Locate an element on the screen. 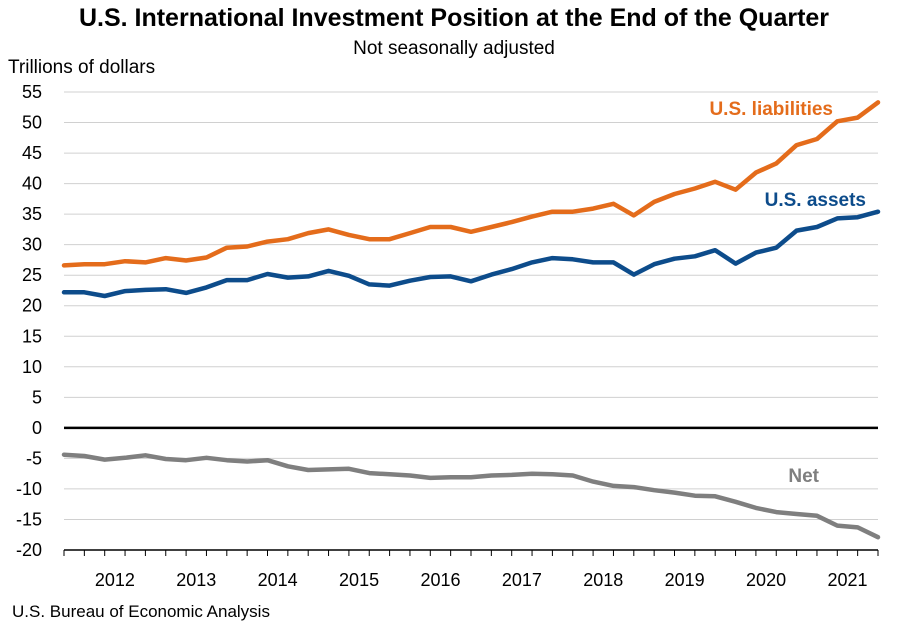  series-line-net is located at coordinates (471, 496).